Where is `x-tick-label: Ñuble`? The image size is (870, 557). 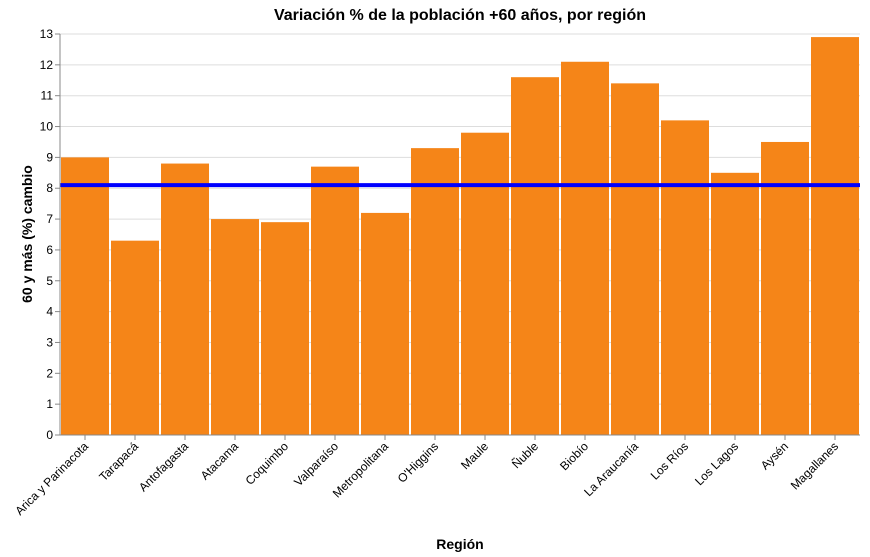
x-tick-label: Ñuble is located at coordinates (525, 455).